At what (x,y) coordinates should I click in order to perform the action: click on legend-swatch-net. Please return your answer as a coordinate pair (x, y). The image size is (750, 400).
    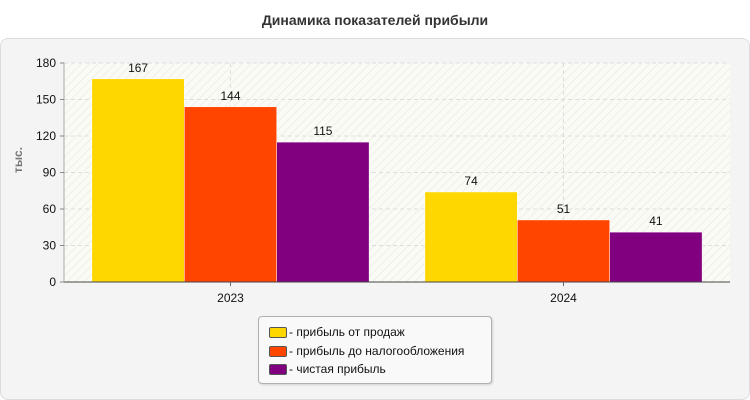
    Looking at the image, I should click on (278, 369).